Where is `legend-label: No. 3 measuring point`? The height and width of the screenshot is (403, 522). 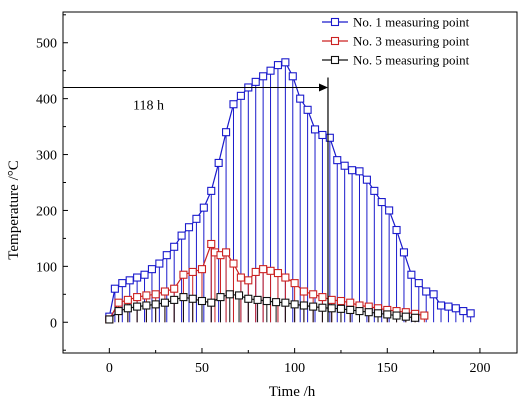
legend-label: No. 3 measuring point is located at coordinates (411, 41).